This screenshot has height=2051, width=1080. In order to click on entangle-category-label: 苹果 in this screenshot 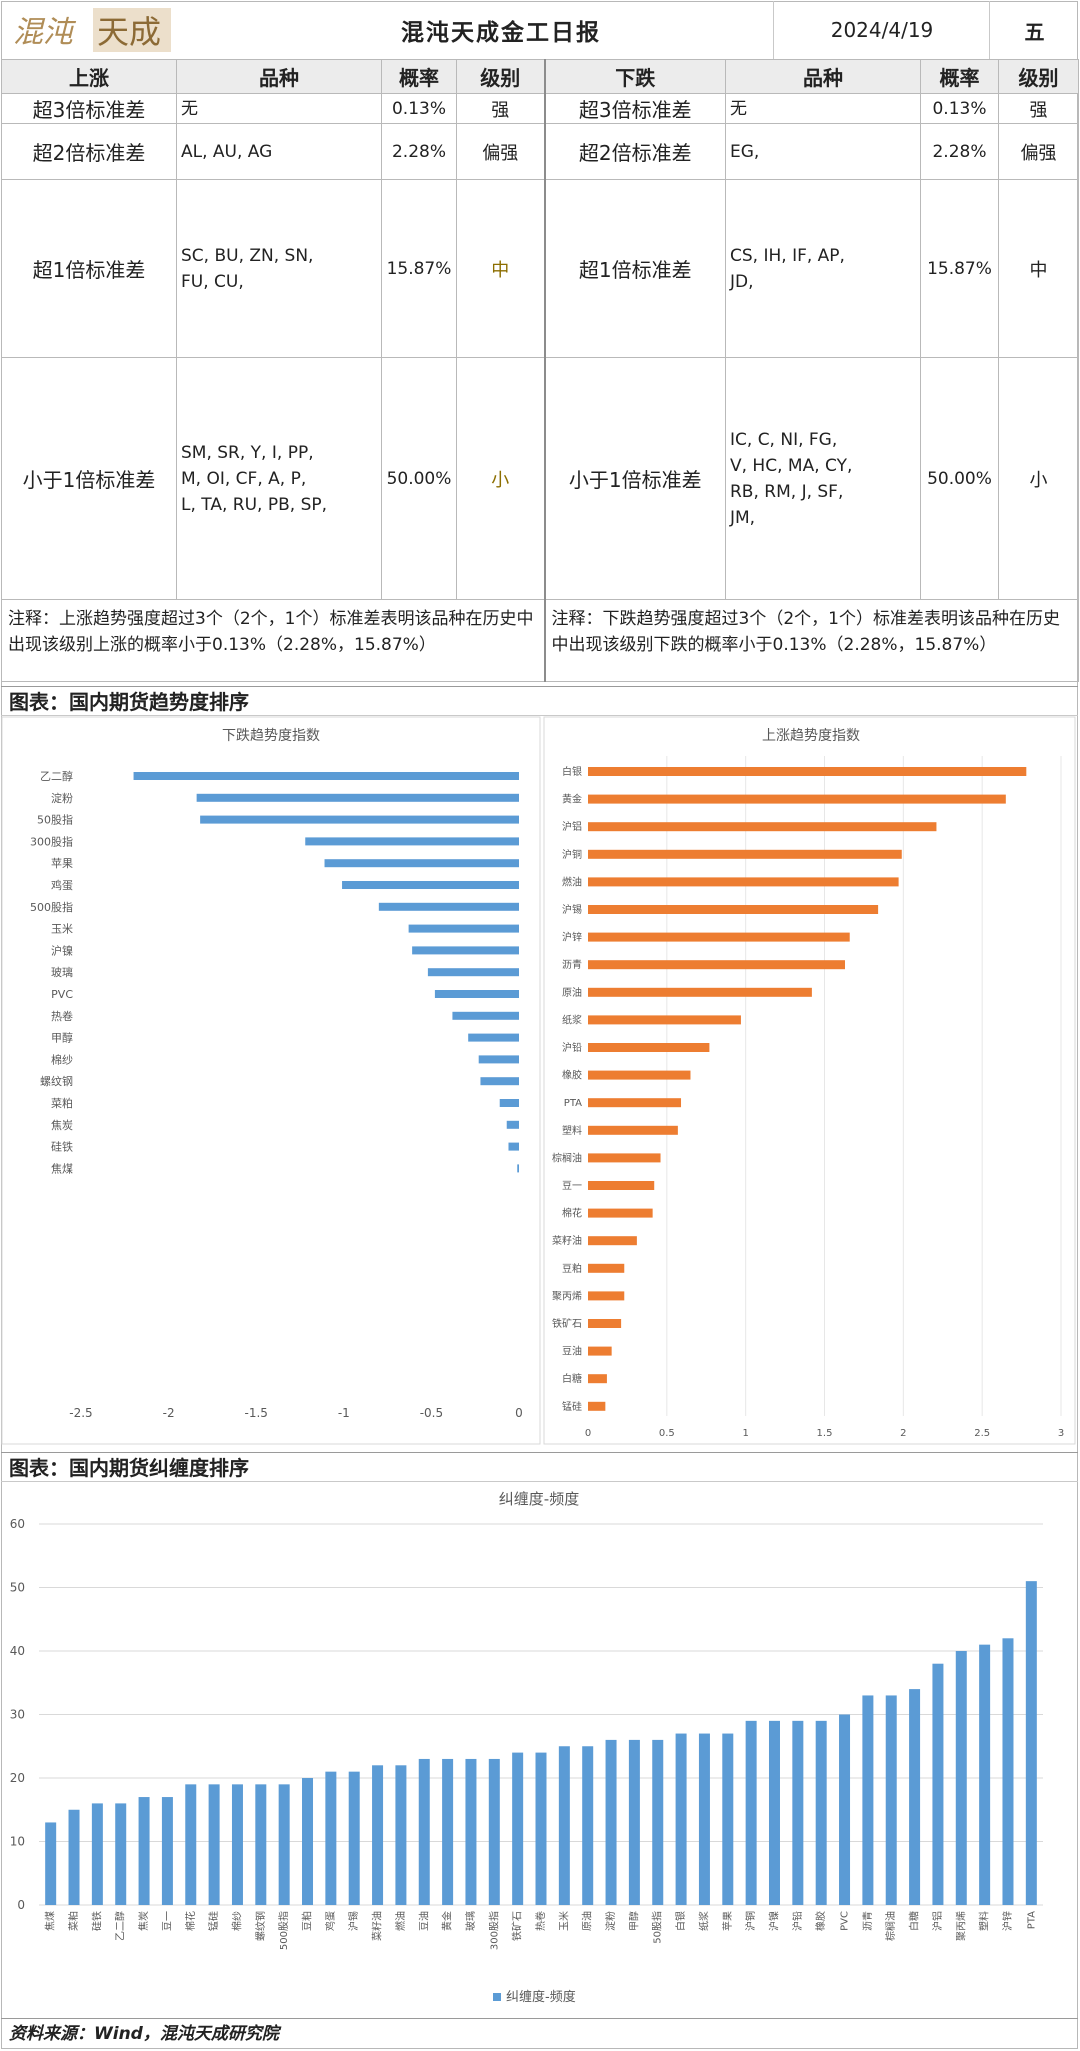, I will do `click(727, 1921)`.